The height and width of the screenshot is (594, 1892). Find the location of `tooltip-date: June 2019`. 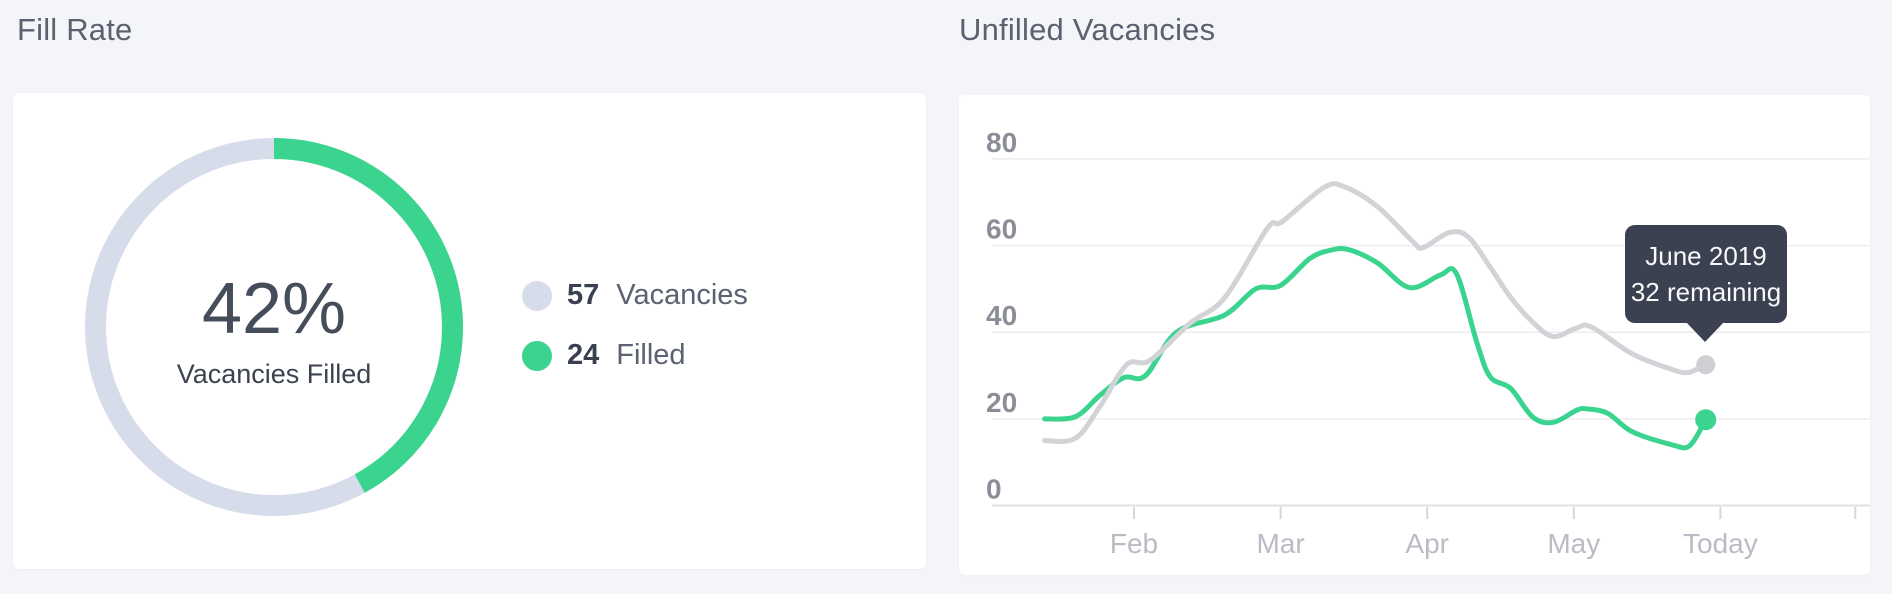

tooltip-date: June 2019 is located at coordinates (1706, 256).